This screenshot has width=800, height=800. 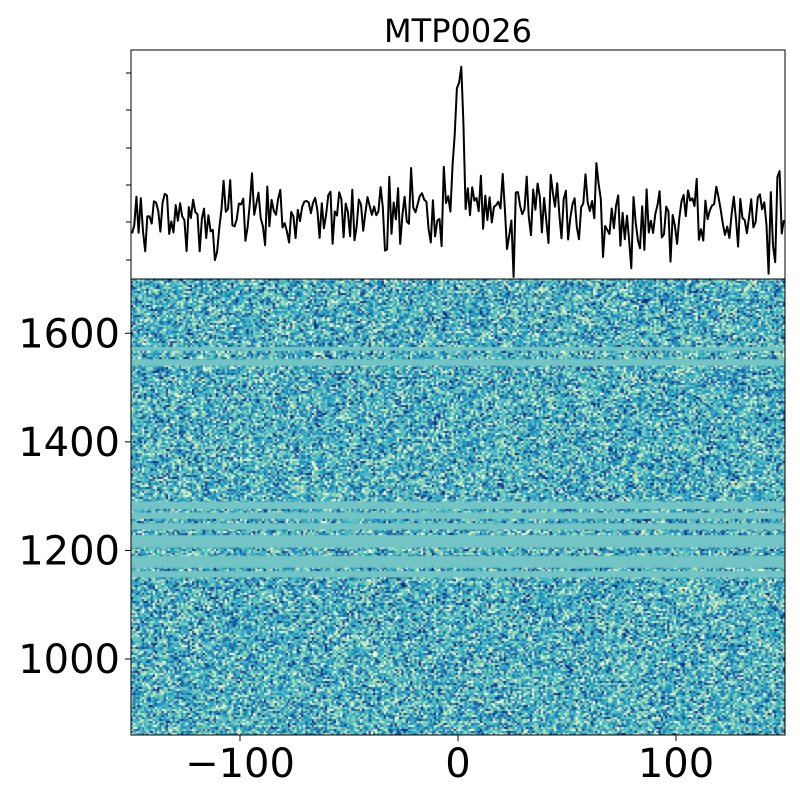 I want to click on y-tick-label: 1600, so click(x=69, y=334).